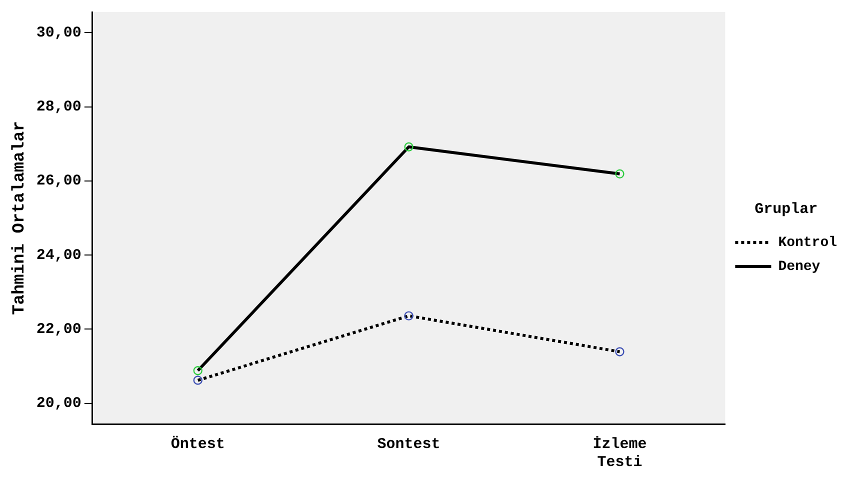 This screenshot has height=479, width=859. Describe the element at coordinates (20, 218) in the screenshot. I see `y-axis-title: Tahmini Ortalamalar` at that location.